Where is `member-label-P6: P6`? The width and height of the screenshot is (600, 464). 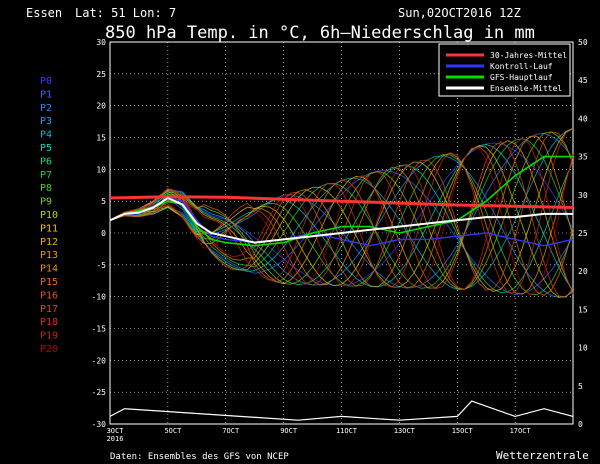
member-label-P6: P6 is located at coordinates (46, 161).